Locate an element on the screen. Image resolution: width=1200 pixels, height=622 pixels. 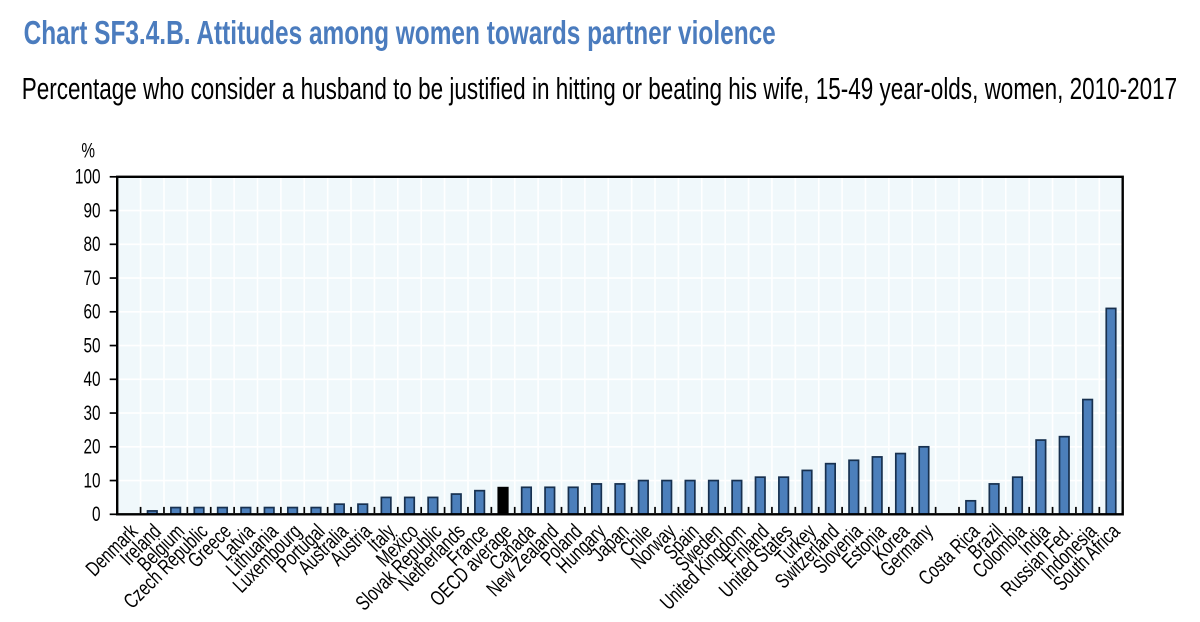
svg-text: 50 is located at coordinates (91, 345).